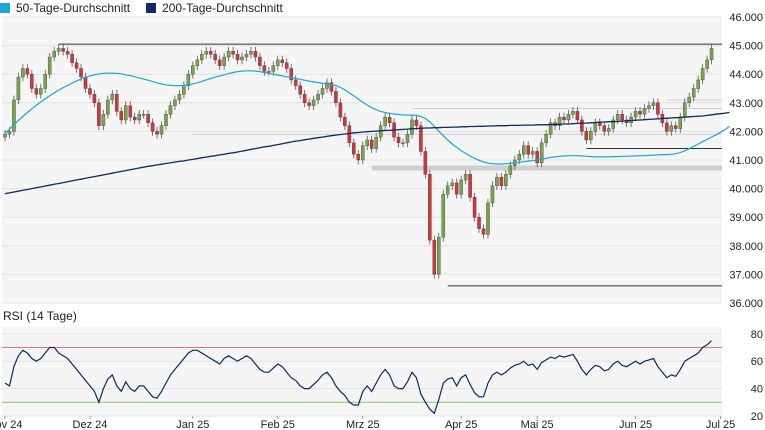  Describe the element at coordinates (537, 424) in the screenshot. I see `x-tick-label: Mai 25` at that location.